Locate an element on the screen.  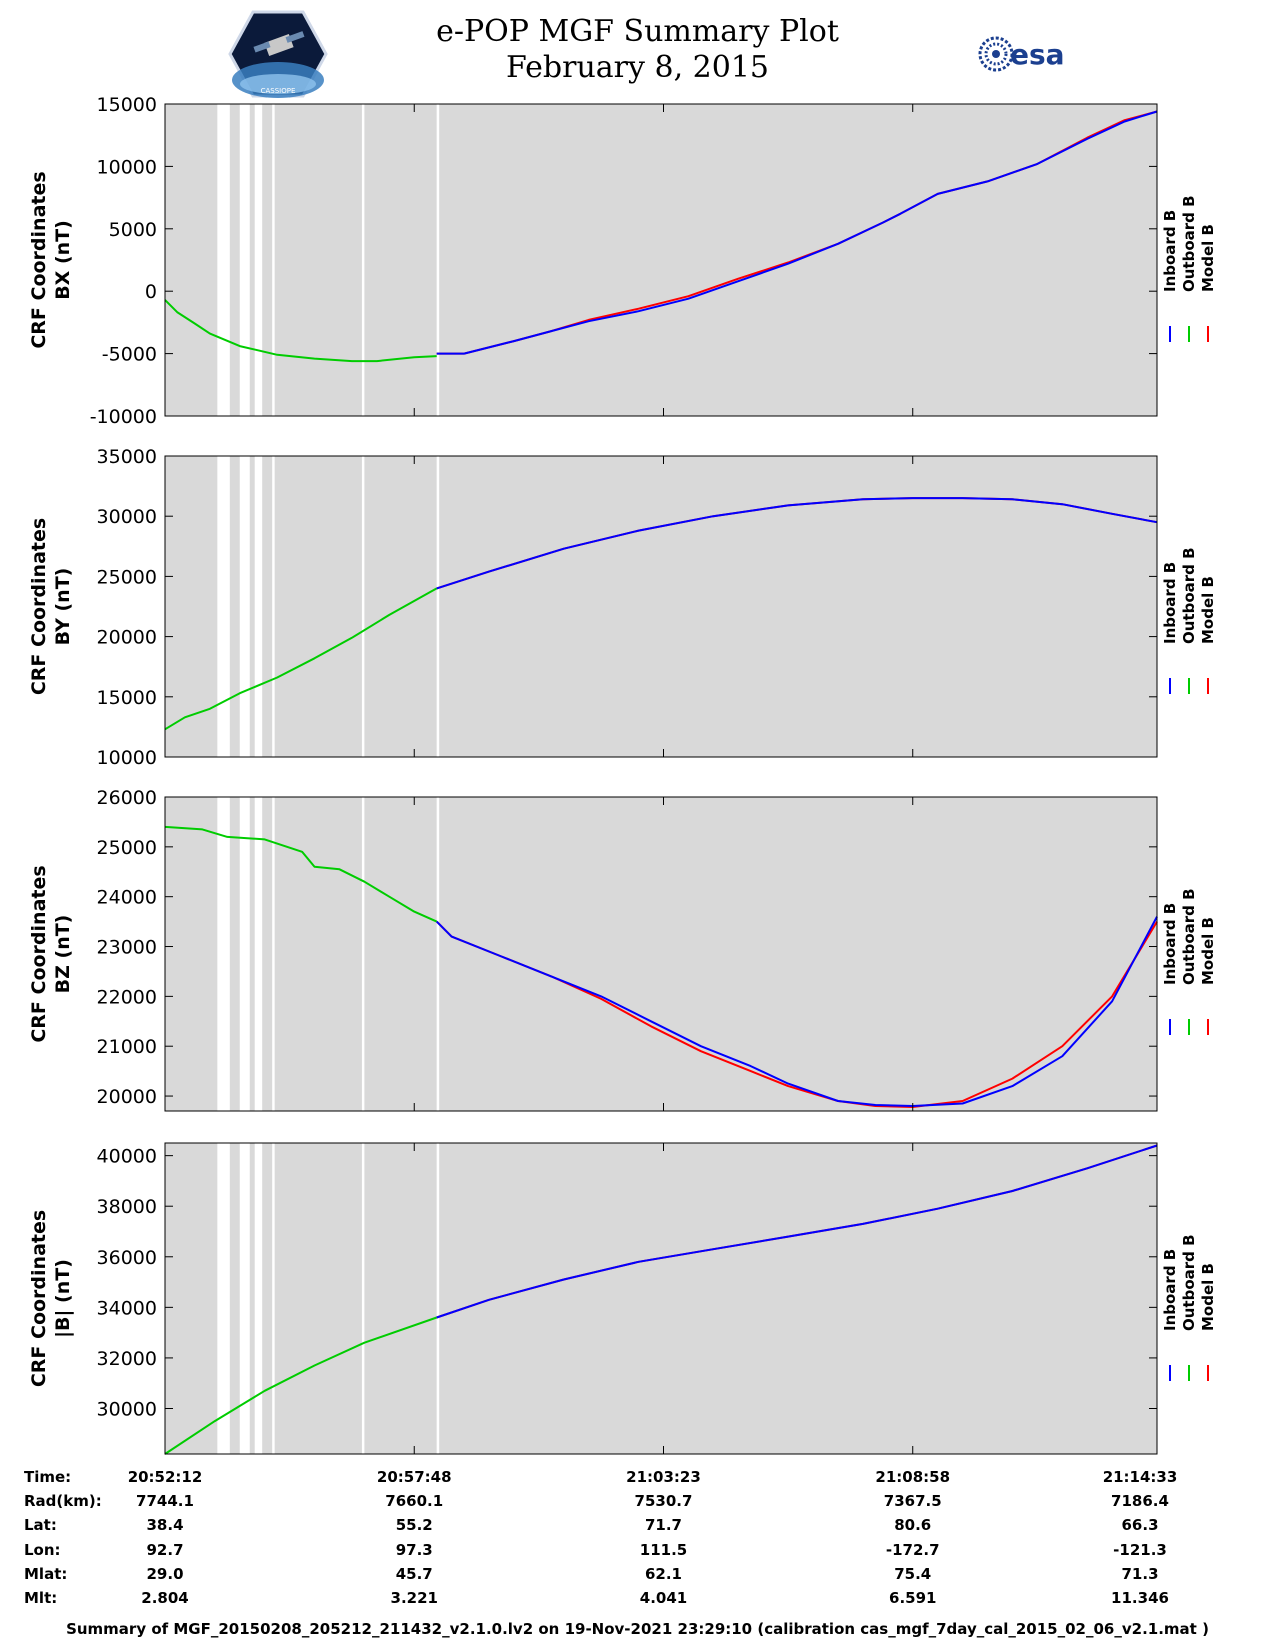
y-tick-label: 21000 is located at coordinates (127, 1047).